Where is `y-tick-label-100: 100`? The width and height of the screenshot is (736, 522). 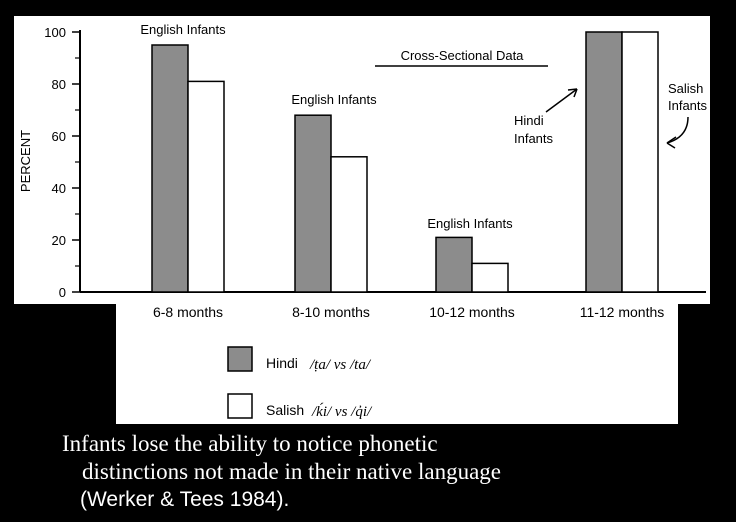
y-tick-label-100: 100 is located at coordinates (55, 32).